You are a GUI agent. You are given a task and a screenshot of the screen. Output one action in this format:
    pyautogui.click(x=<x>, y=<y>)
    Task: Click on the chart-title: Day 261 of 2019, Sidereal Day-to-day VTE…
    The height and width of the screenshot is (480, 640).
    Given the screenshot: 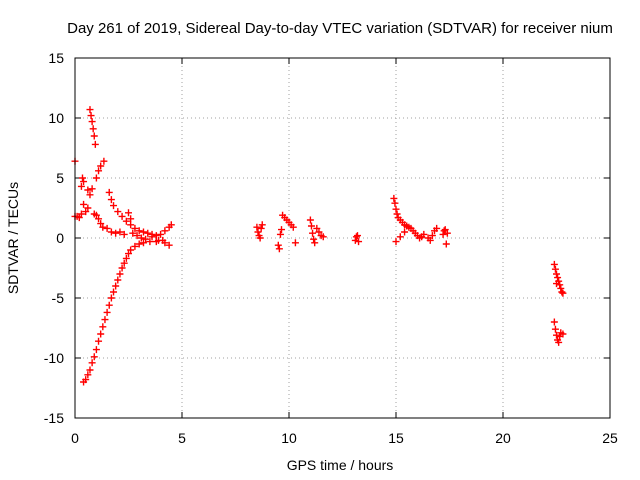 What is the action you would take?
    pyautogui.click(x=340, y=28)
    